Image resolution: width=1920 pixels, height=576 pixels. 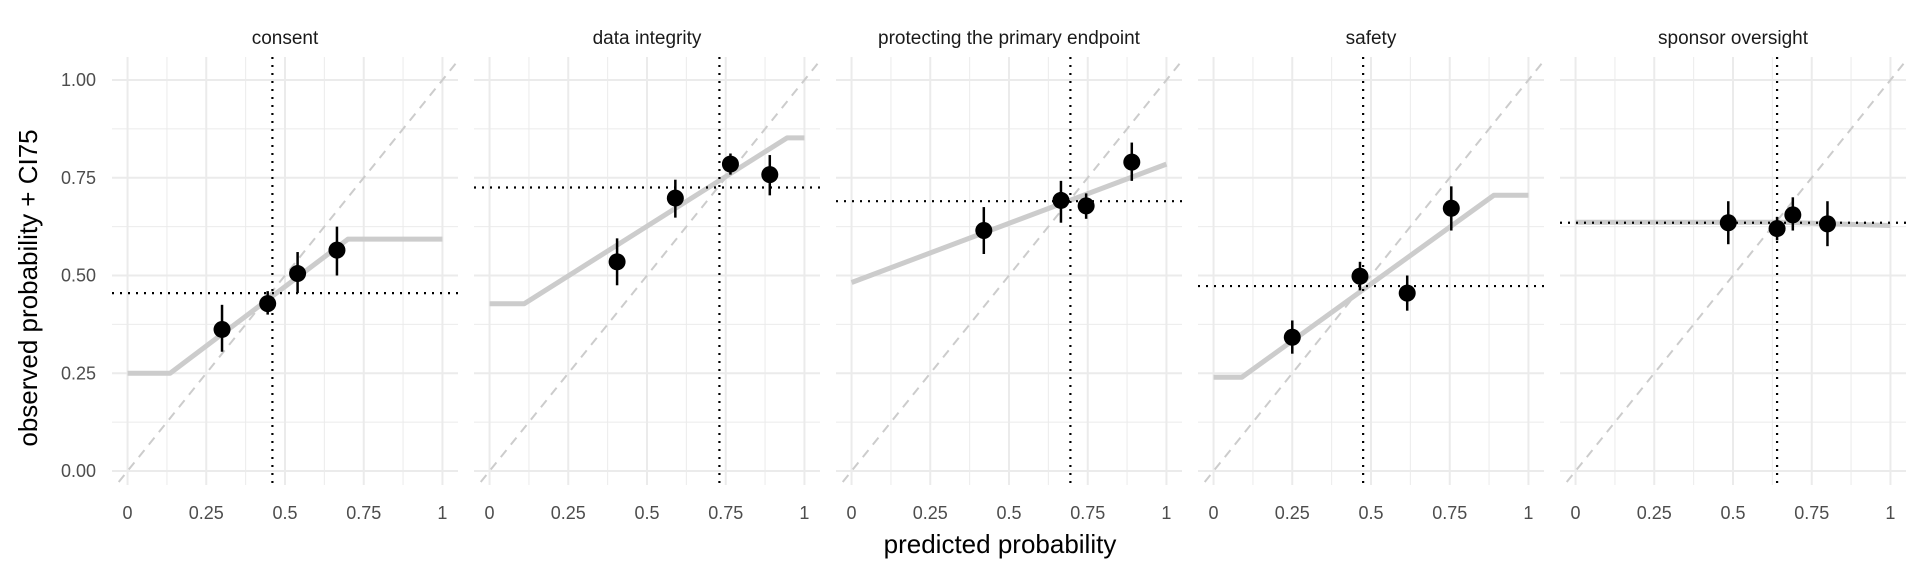 I want to click on x-axis-title: predicted probability, so click(x=1000, y=544).